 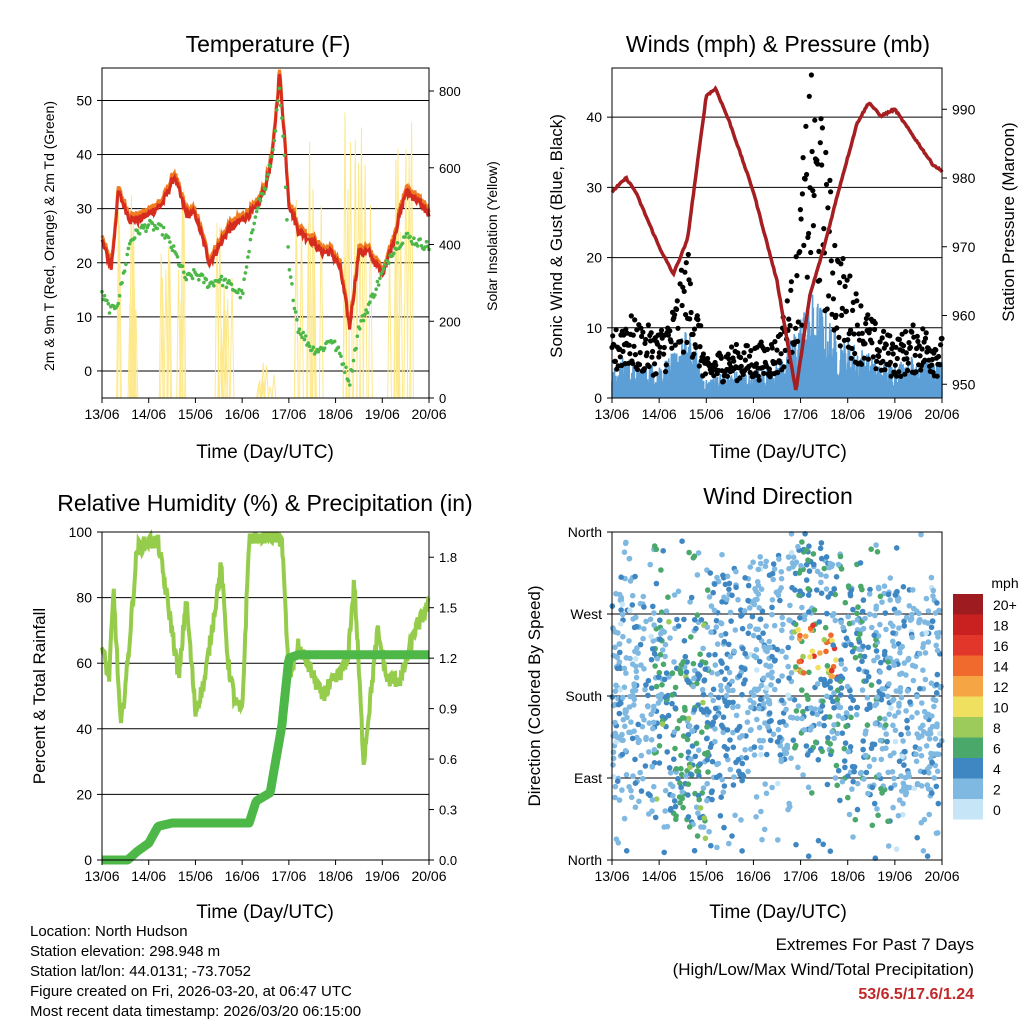 I want to click on x-tick-label: 13/06, so click(x=611, y=414).